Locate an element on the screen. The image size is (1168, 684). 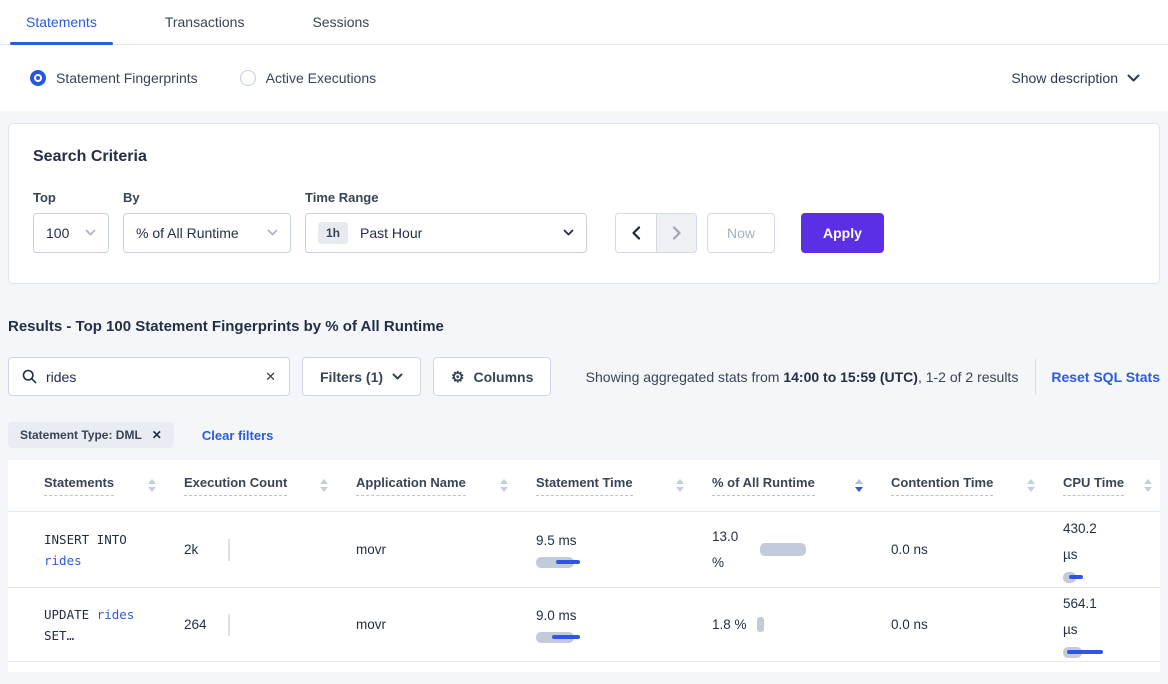
search-input is located at coordinates (151, 376).